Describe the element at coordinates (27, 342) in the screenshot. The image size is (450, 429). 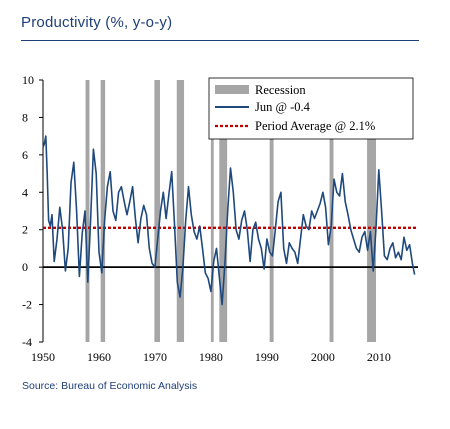
I see `y-tick-label: -4` at that location.